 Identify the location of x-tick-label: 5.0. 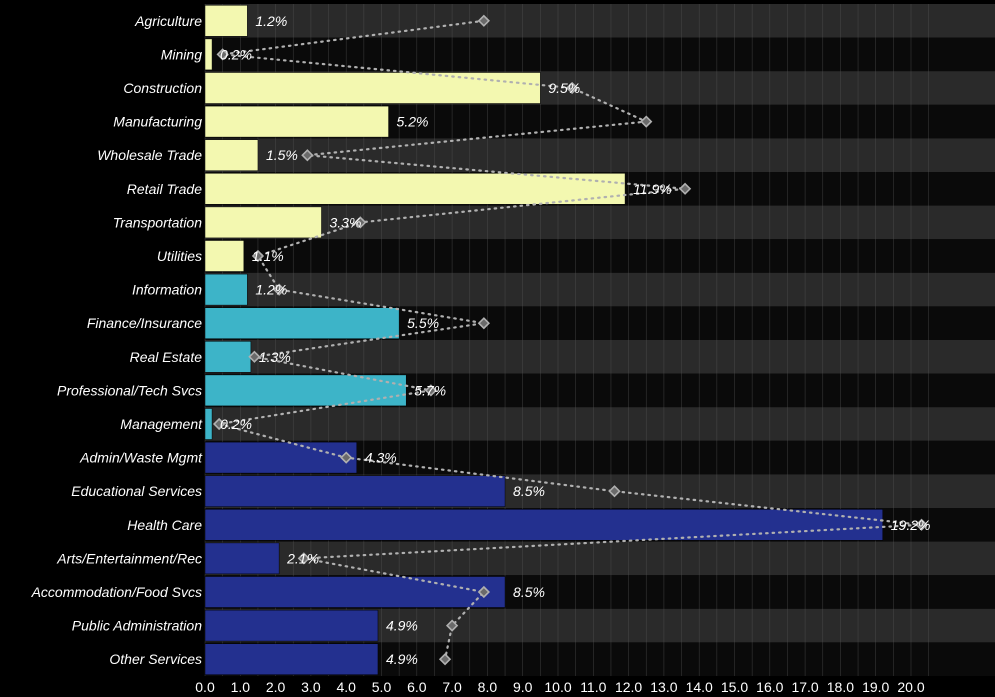
(382, 687).